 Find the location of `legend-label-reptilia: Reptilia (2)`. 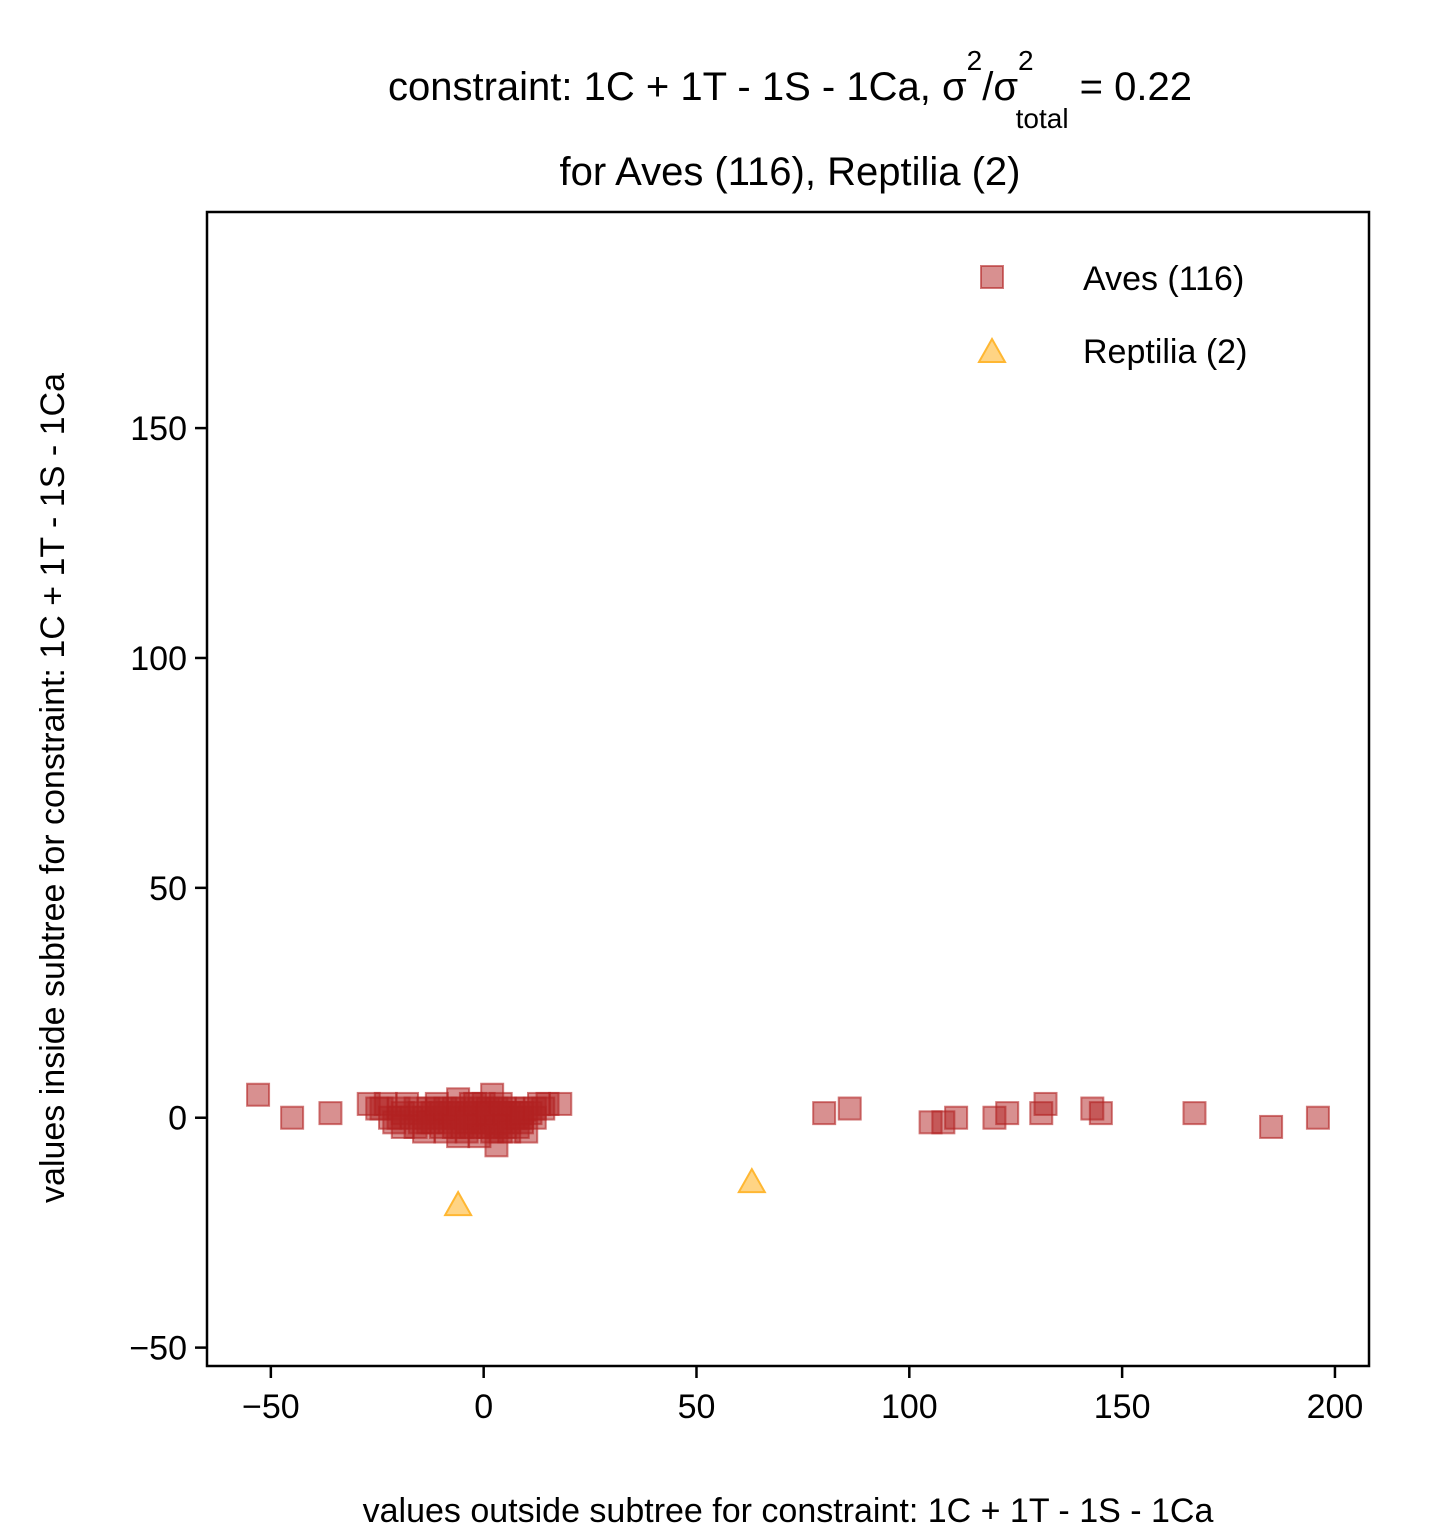

legend-label-reptilia: Reptilia (2) is located at coordinates (1165, 352).